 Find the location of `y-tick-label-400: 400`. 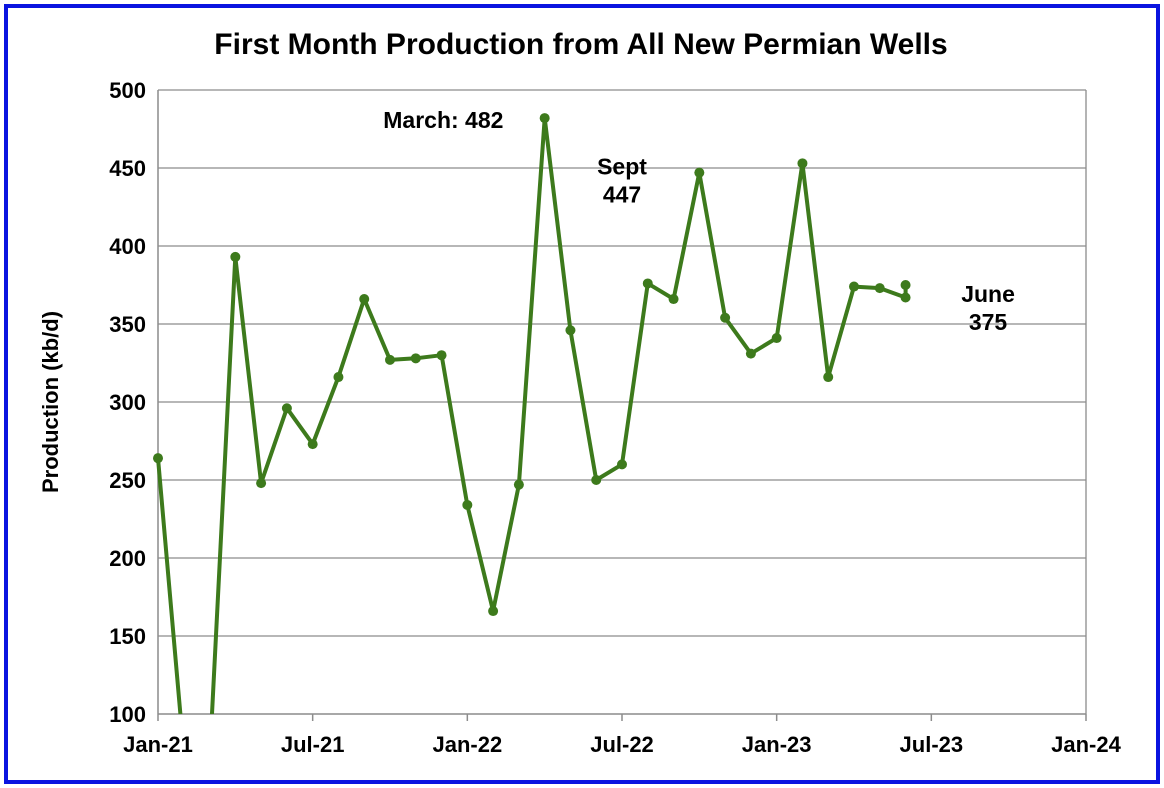

y-tick-label-400: 400 is located at coordinates (127, 246).